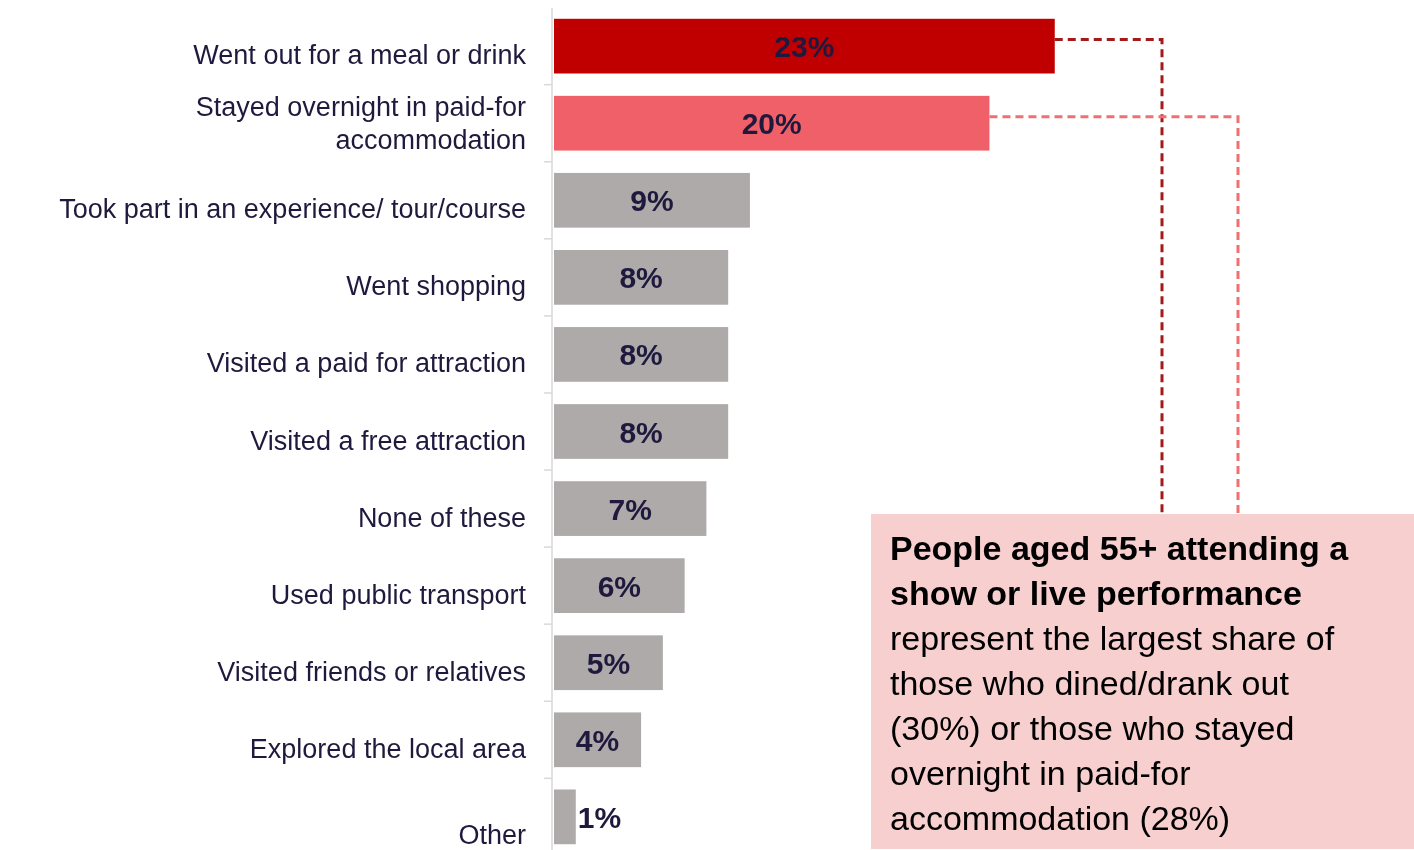  Describe the element at coordinates (371, 671) in the screenshot. I see `y-tick-label: Visited friends or relatives` at that location.